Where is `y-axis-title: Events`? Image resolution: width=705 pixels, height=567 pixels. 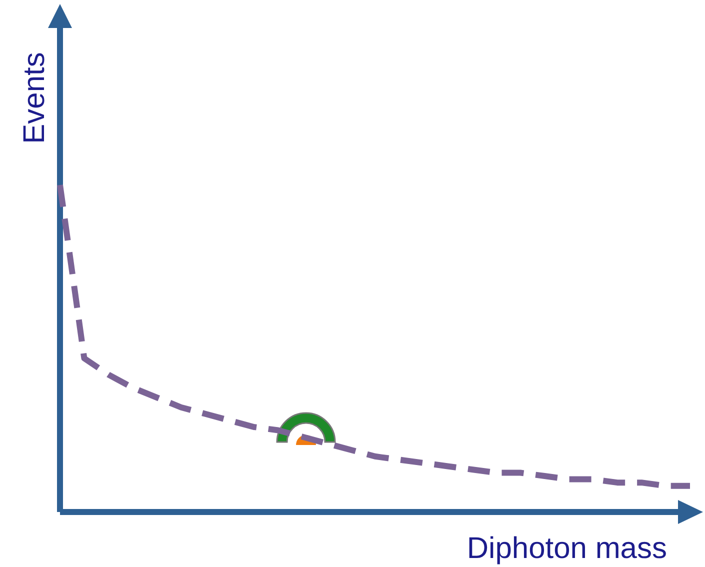 y-axis-title: Events is located at coordinates (34, 98).